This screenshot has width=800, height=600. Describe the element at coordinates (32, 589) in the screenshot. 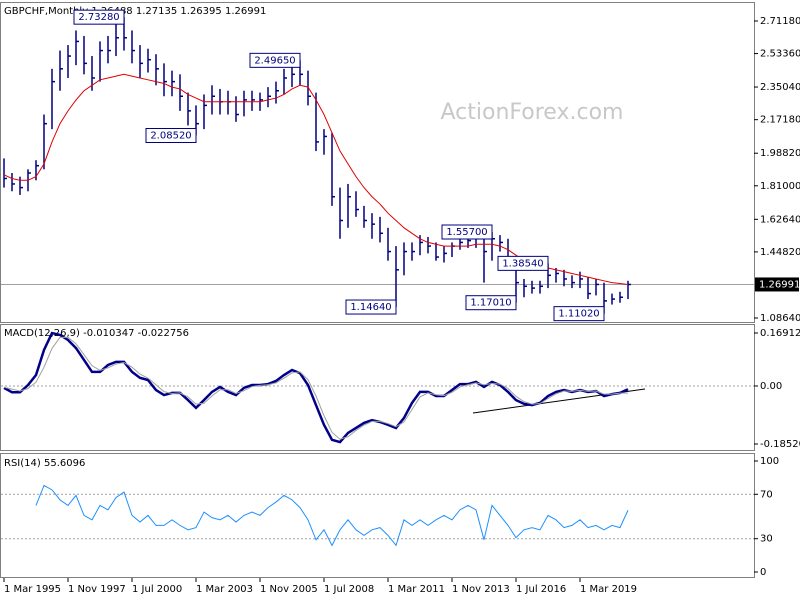

I see `x-tick-label: 1 Mar 1995` at that location.